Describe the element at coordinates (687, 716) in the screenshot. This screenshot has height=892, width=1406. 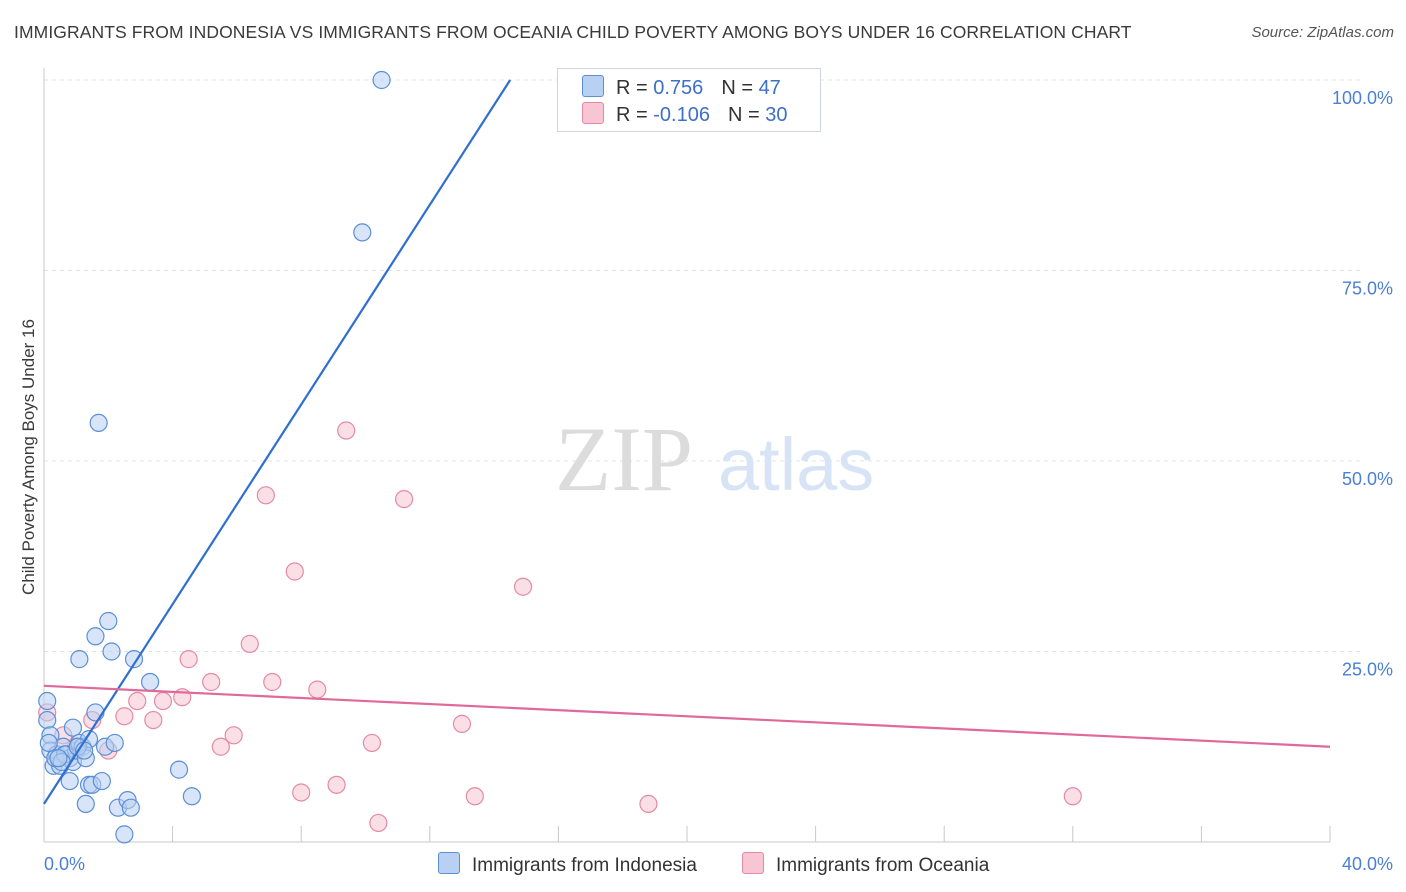
I see `oceania-trend-line` at that location.